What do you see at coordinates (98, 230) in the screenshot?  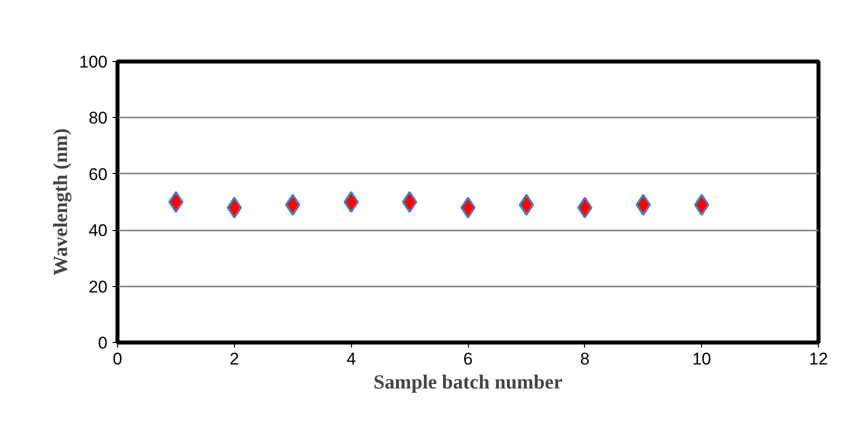 I see `y-tick-label: 40` at bounding box center [98, 230].